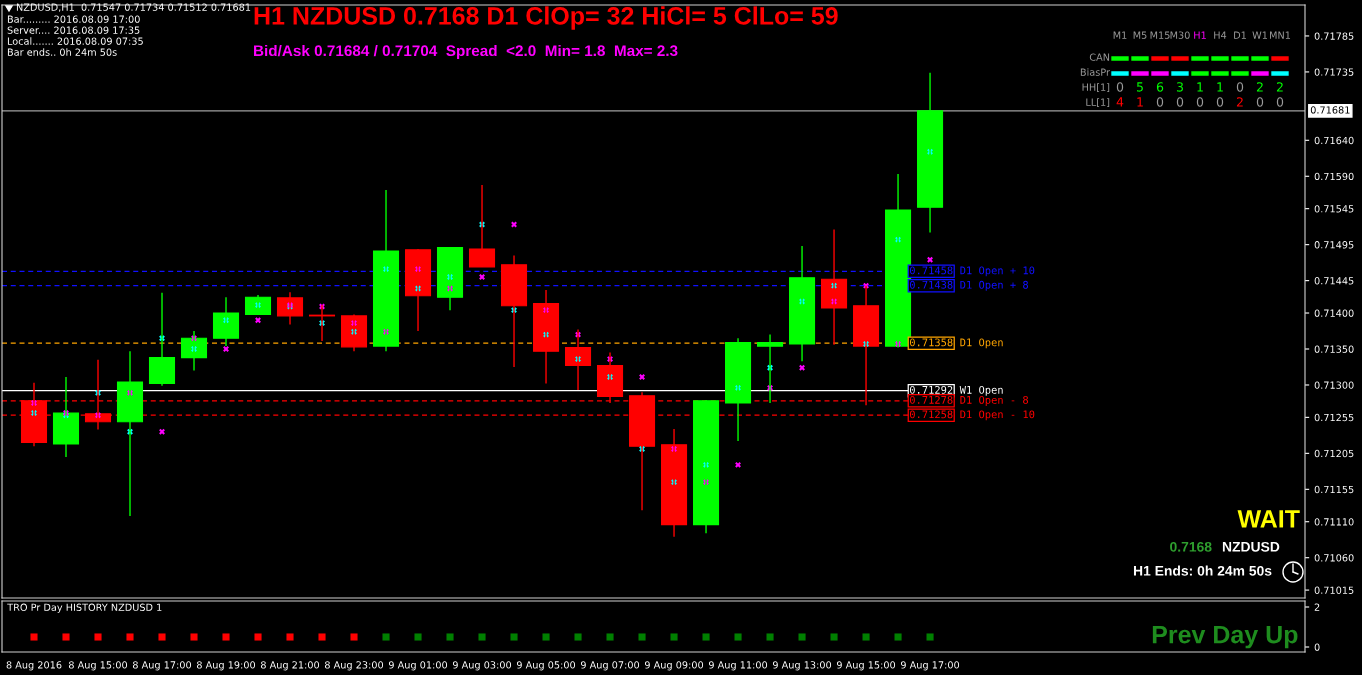  What do you see at coordinates (1120, 35) in the screenshot?
I see `annotation: M1` at bounding box center [1120, 35].